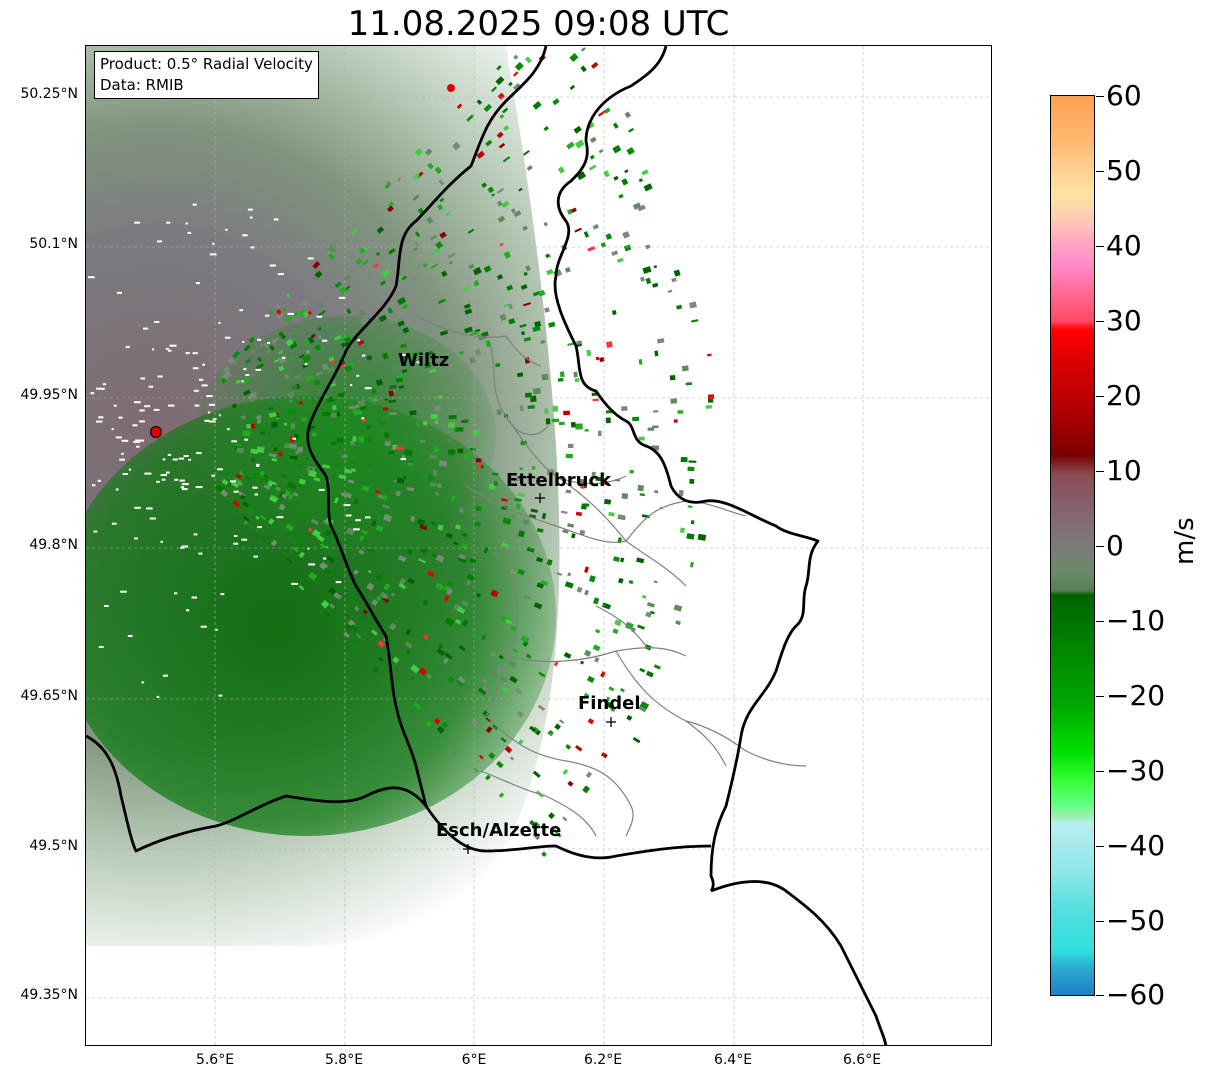 This screenshot has width=1207, height=1081. What do you see at coordinates (1124, 320) in the screenshot?
I see `colorbar-tick-label: 30` at bounding box center [1124, 320].